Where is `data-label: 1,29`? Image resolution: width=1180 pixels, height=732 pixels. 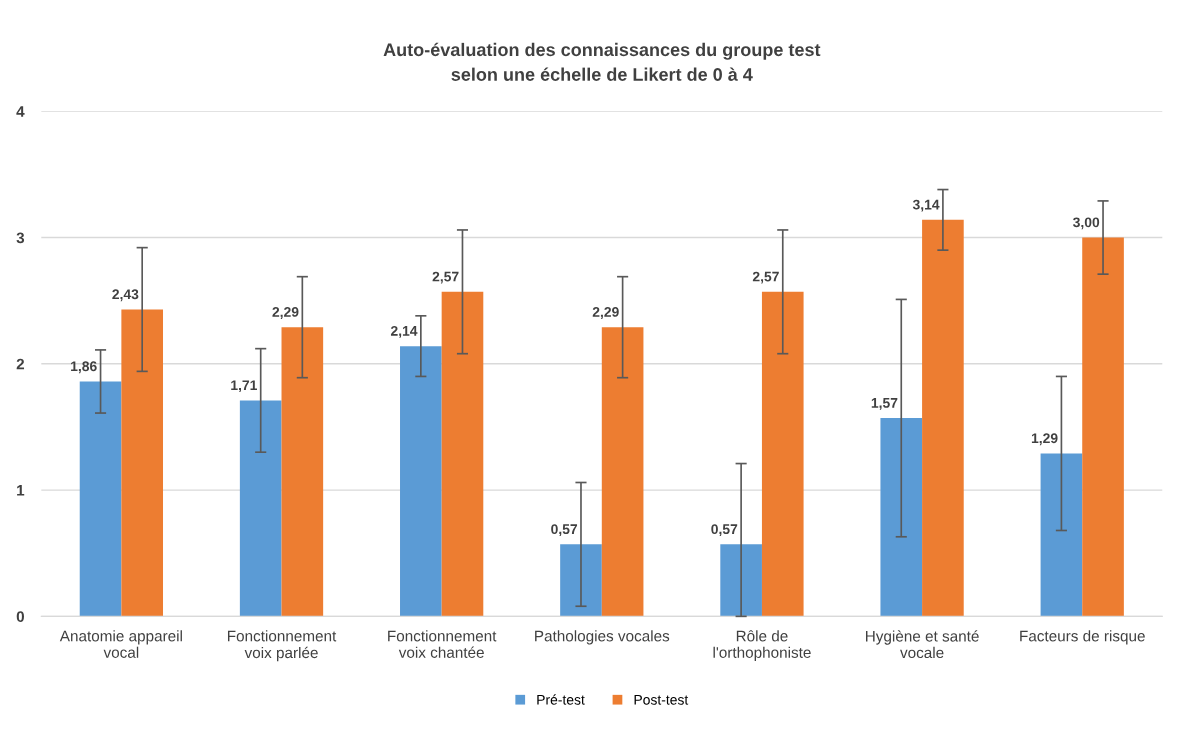 data-label: 1,29 is located at coordinates (1044, 439).